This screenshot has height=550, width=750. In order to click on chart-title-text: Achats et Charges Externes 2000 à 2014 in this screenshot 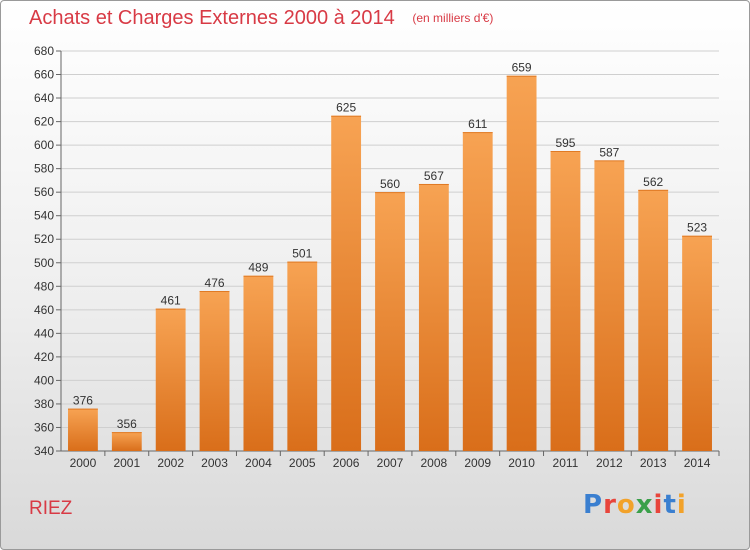, I will do `click(212, 18)`.